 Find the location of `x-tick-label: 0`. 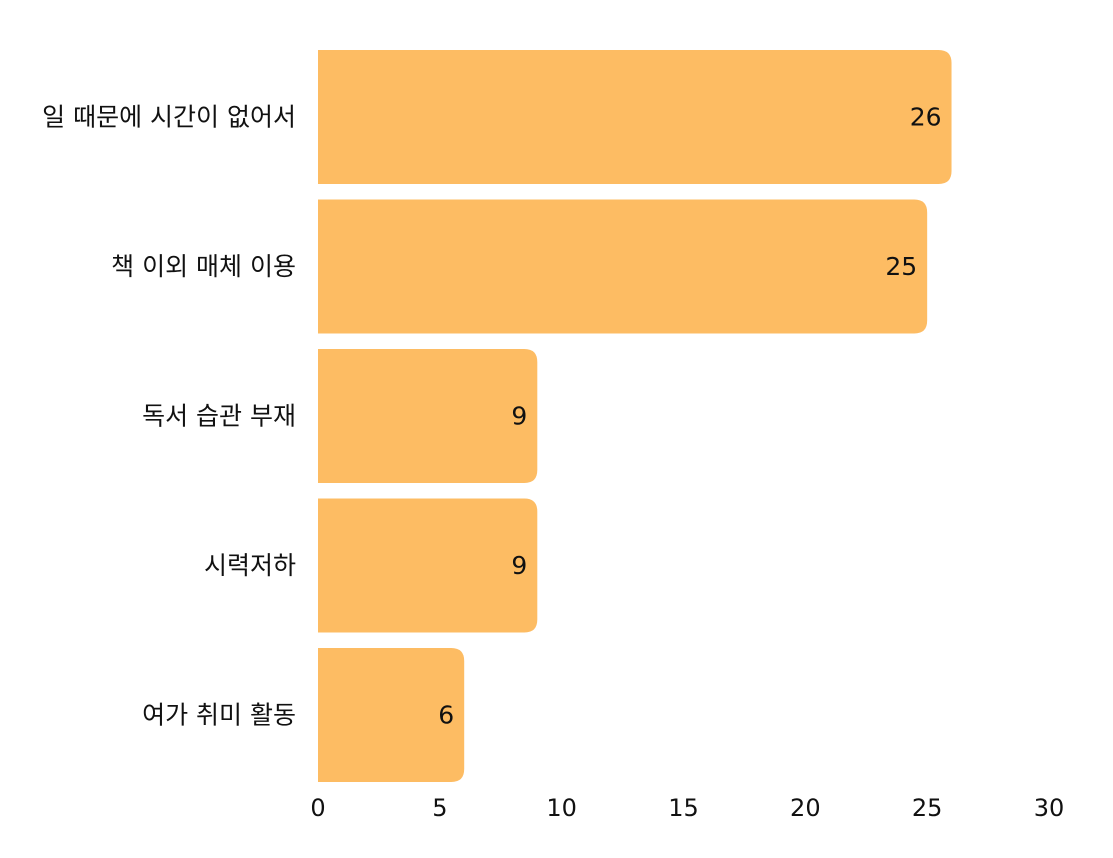

x-tick-label: 0 is located at coordinates (317, 808).